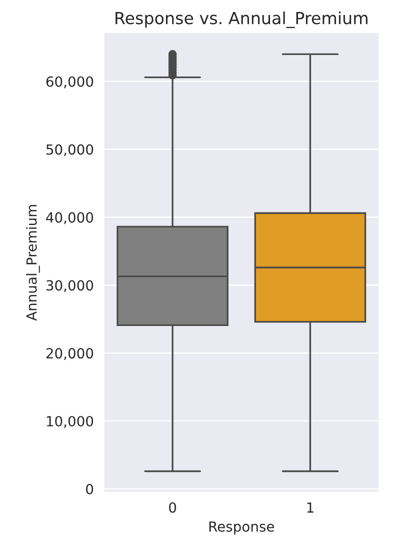 Image resolution: width=399 pixels, height=541 pixels. What do you see at coordinates (90, 489) in the screenshot?
I see `y-tick-label: 0` at bounding box center [90, 489].